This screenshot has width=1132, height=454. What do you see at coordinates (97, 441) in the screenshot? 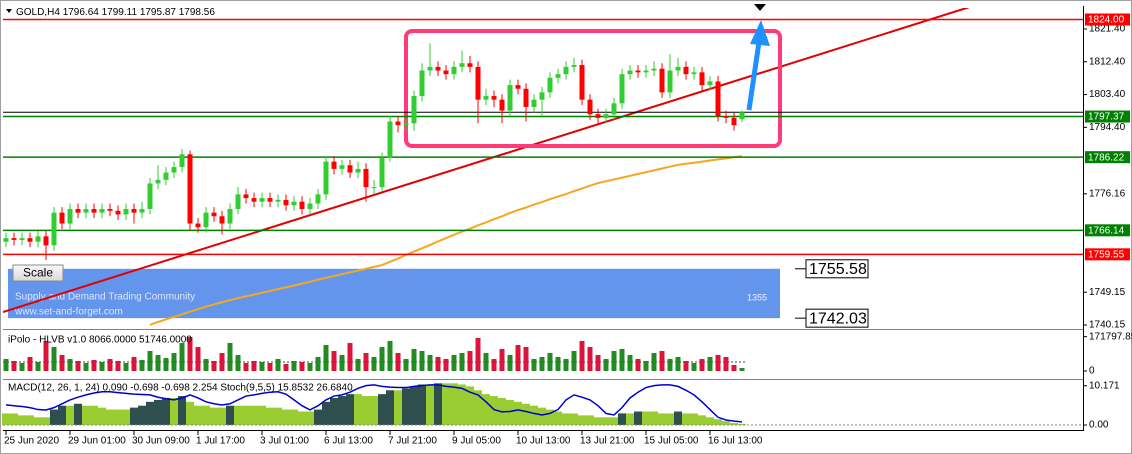
I see `x-tick-label: 29 Jun 01:00` at bounding box center [97, 441].